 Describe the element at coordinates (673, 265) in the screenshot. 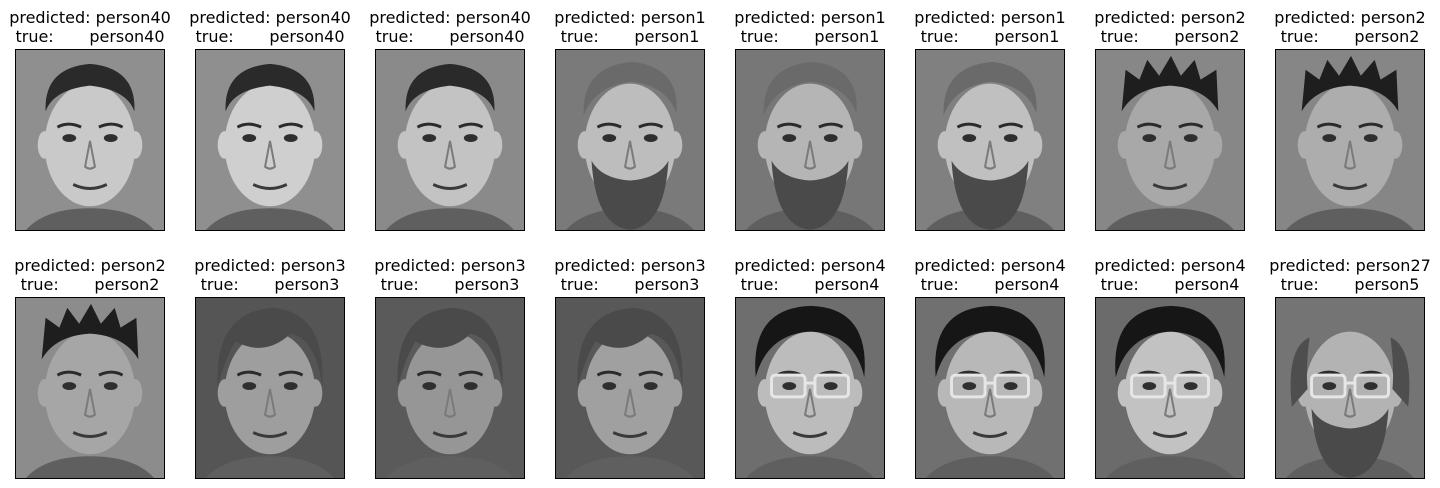

I see `predicted-value: person3` at that location.